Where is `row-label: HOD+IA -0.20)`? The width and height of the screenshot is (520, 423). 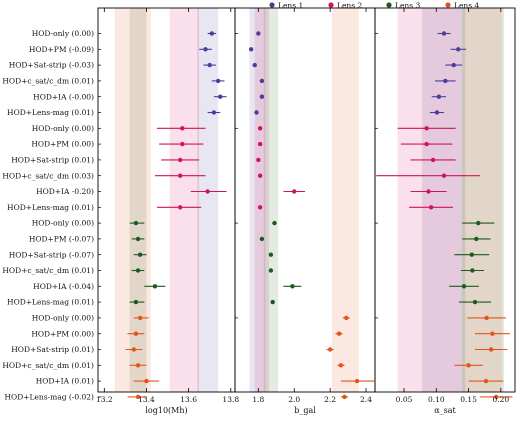 row-label: HOD+IA -0.20) is located at coordinates (65, 191).